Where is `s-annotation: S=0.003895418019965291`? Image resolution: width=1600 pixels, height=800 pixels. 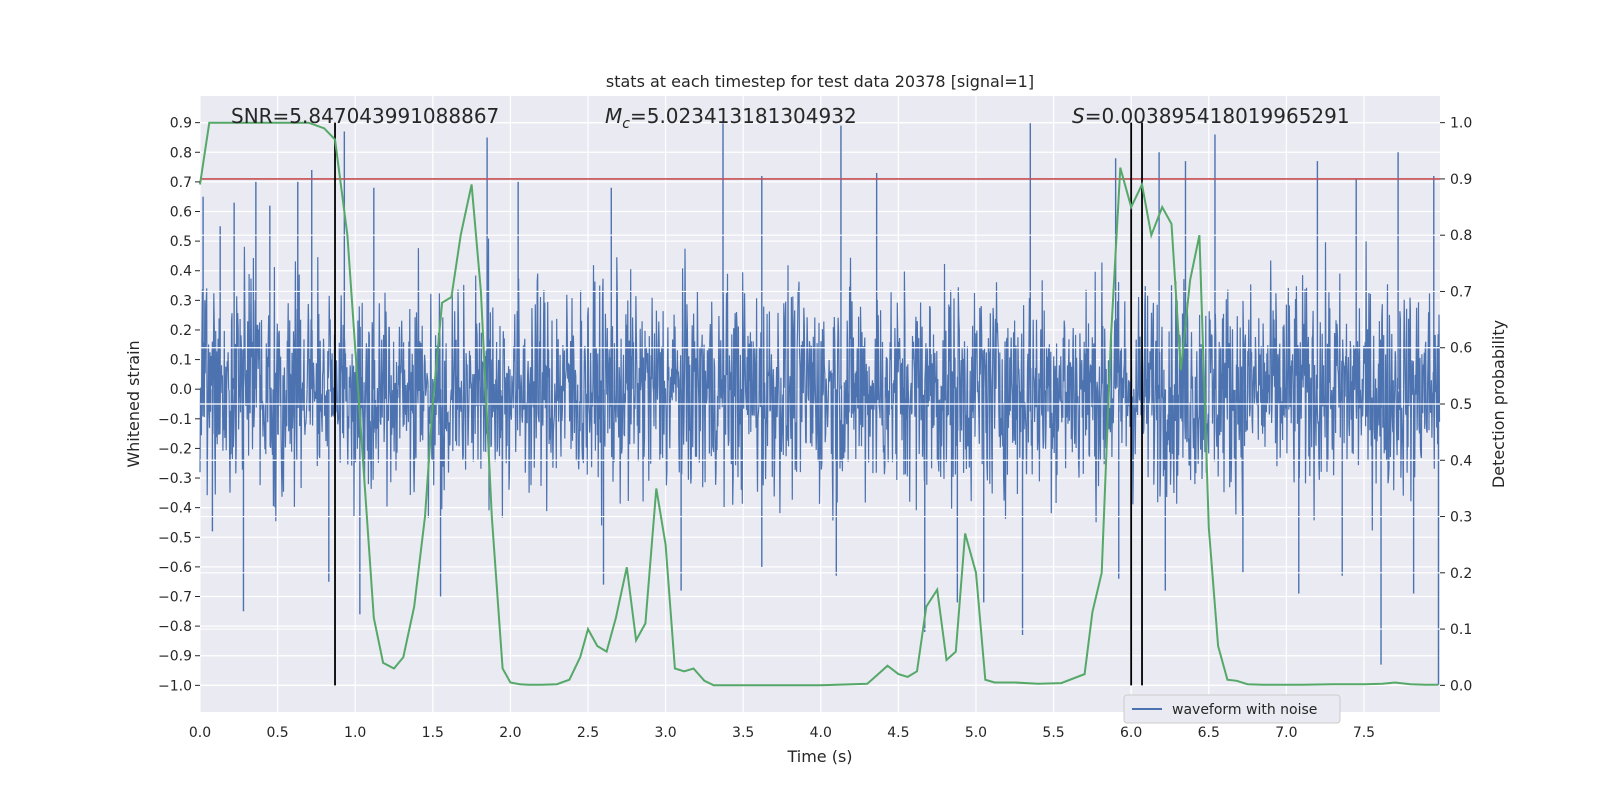 s-annotation: S=0.003895418019965291 is located at coordinates (1211, 116).